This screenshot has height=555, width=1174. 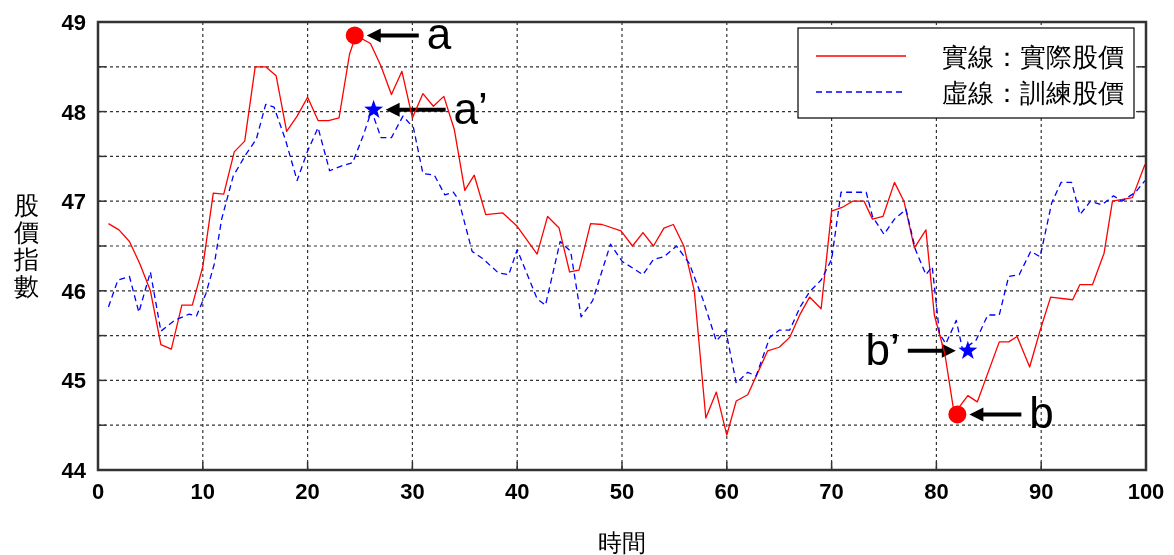 I want to click on x-tick-label: 20, so click(x=307, y=491).